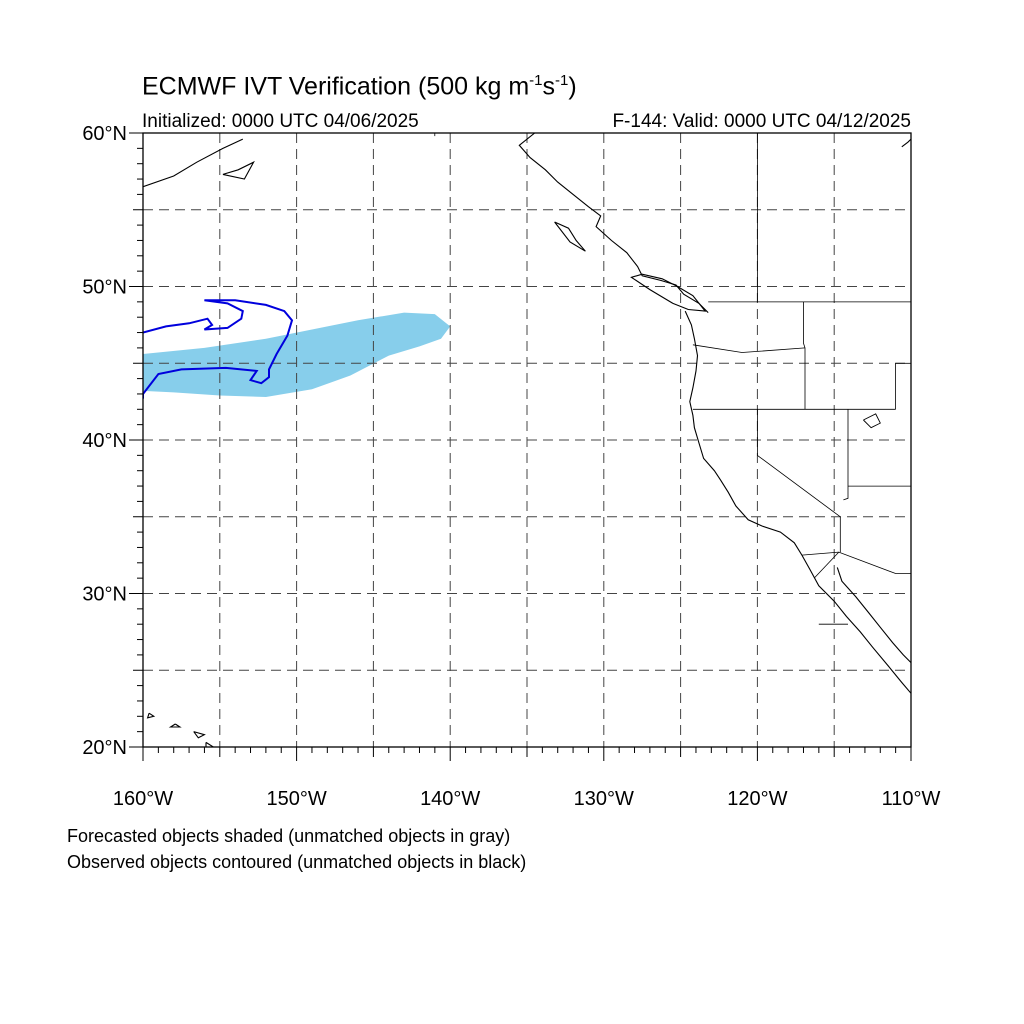  What do you see at coordinates (757, 799) in the screenshot?
I see `lon-label: 120°W` at bounding box center [757, 799].